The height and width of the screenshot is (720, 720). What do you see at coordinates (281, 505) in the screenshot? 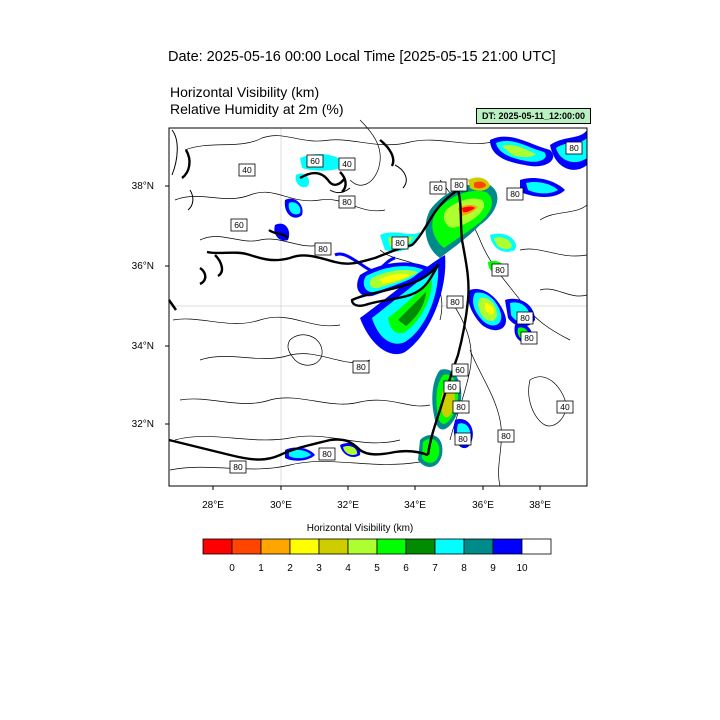
I see `lon-label: 30°E` at bounding box center [281, 505].